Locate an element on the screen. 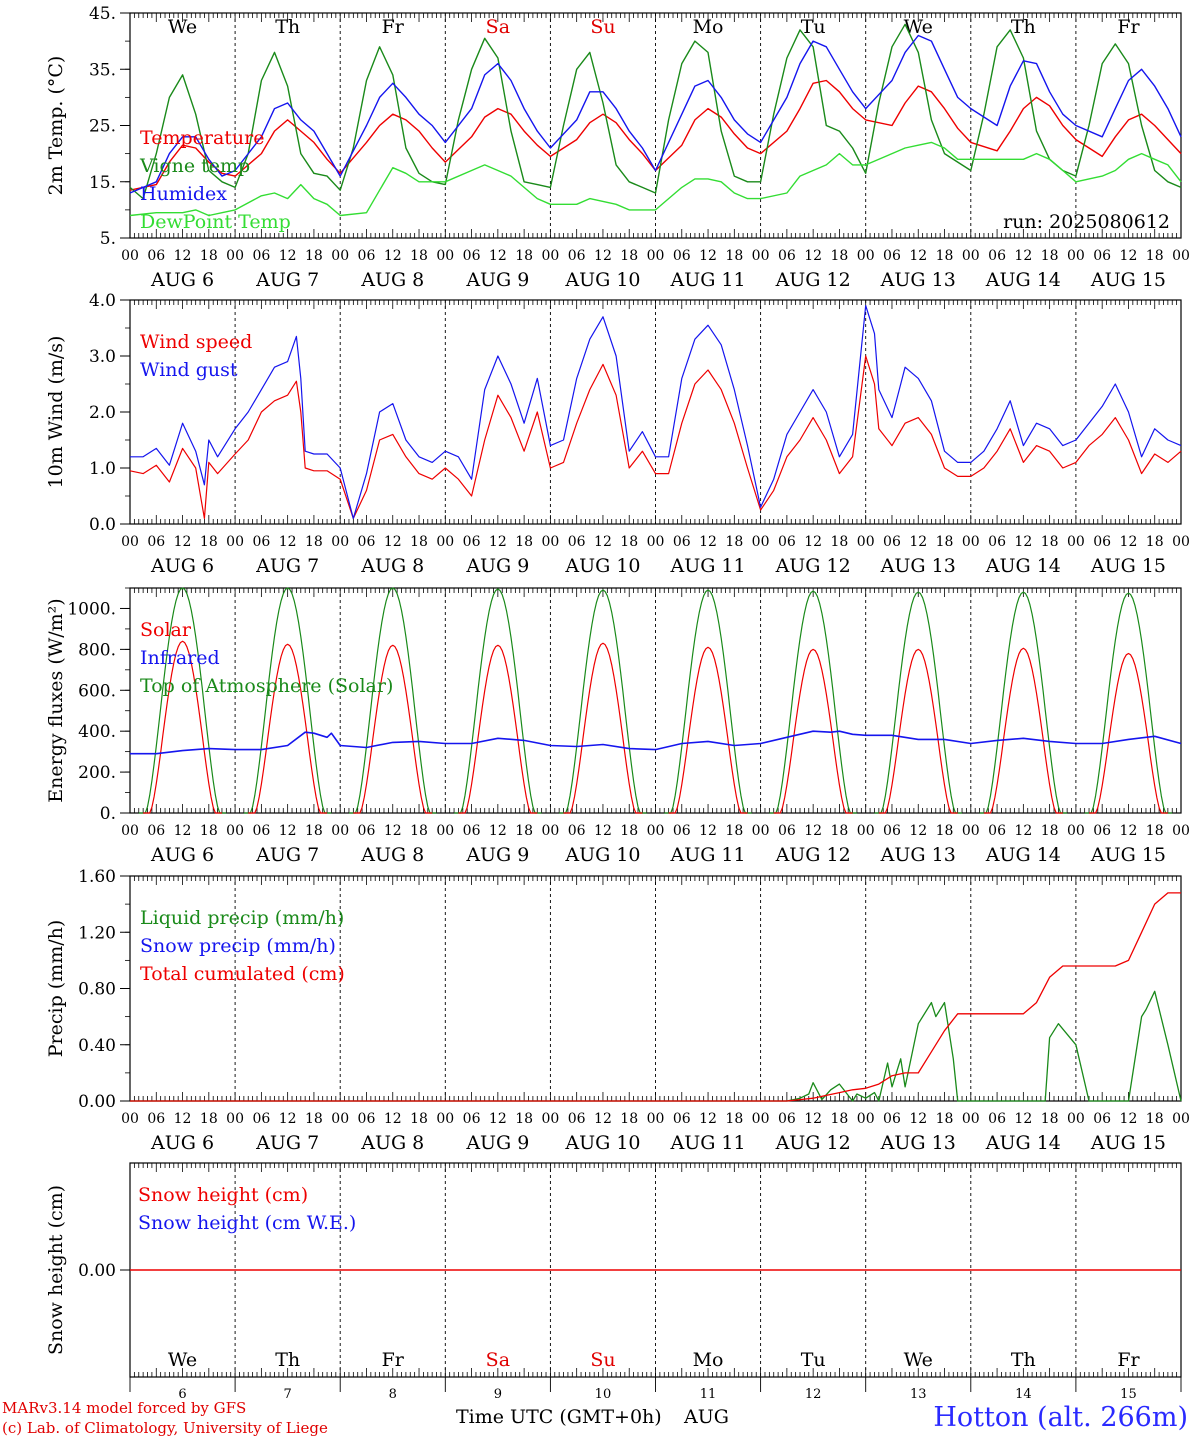  panel-1-frame is located at coordinates (655, 125).